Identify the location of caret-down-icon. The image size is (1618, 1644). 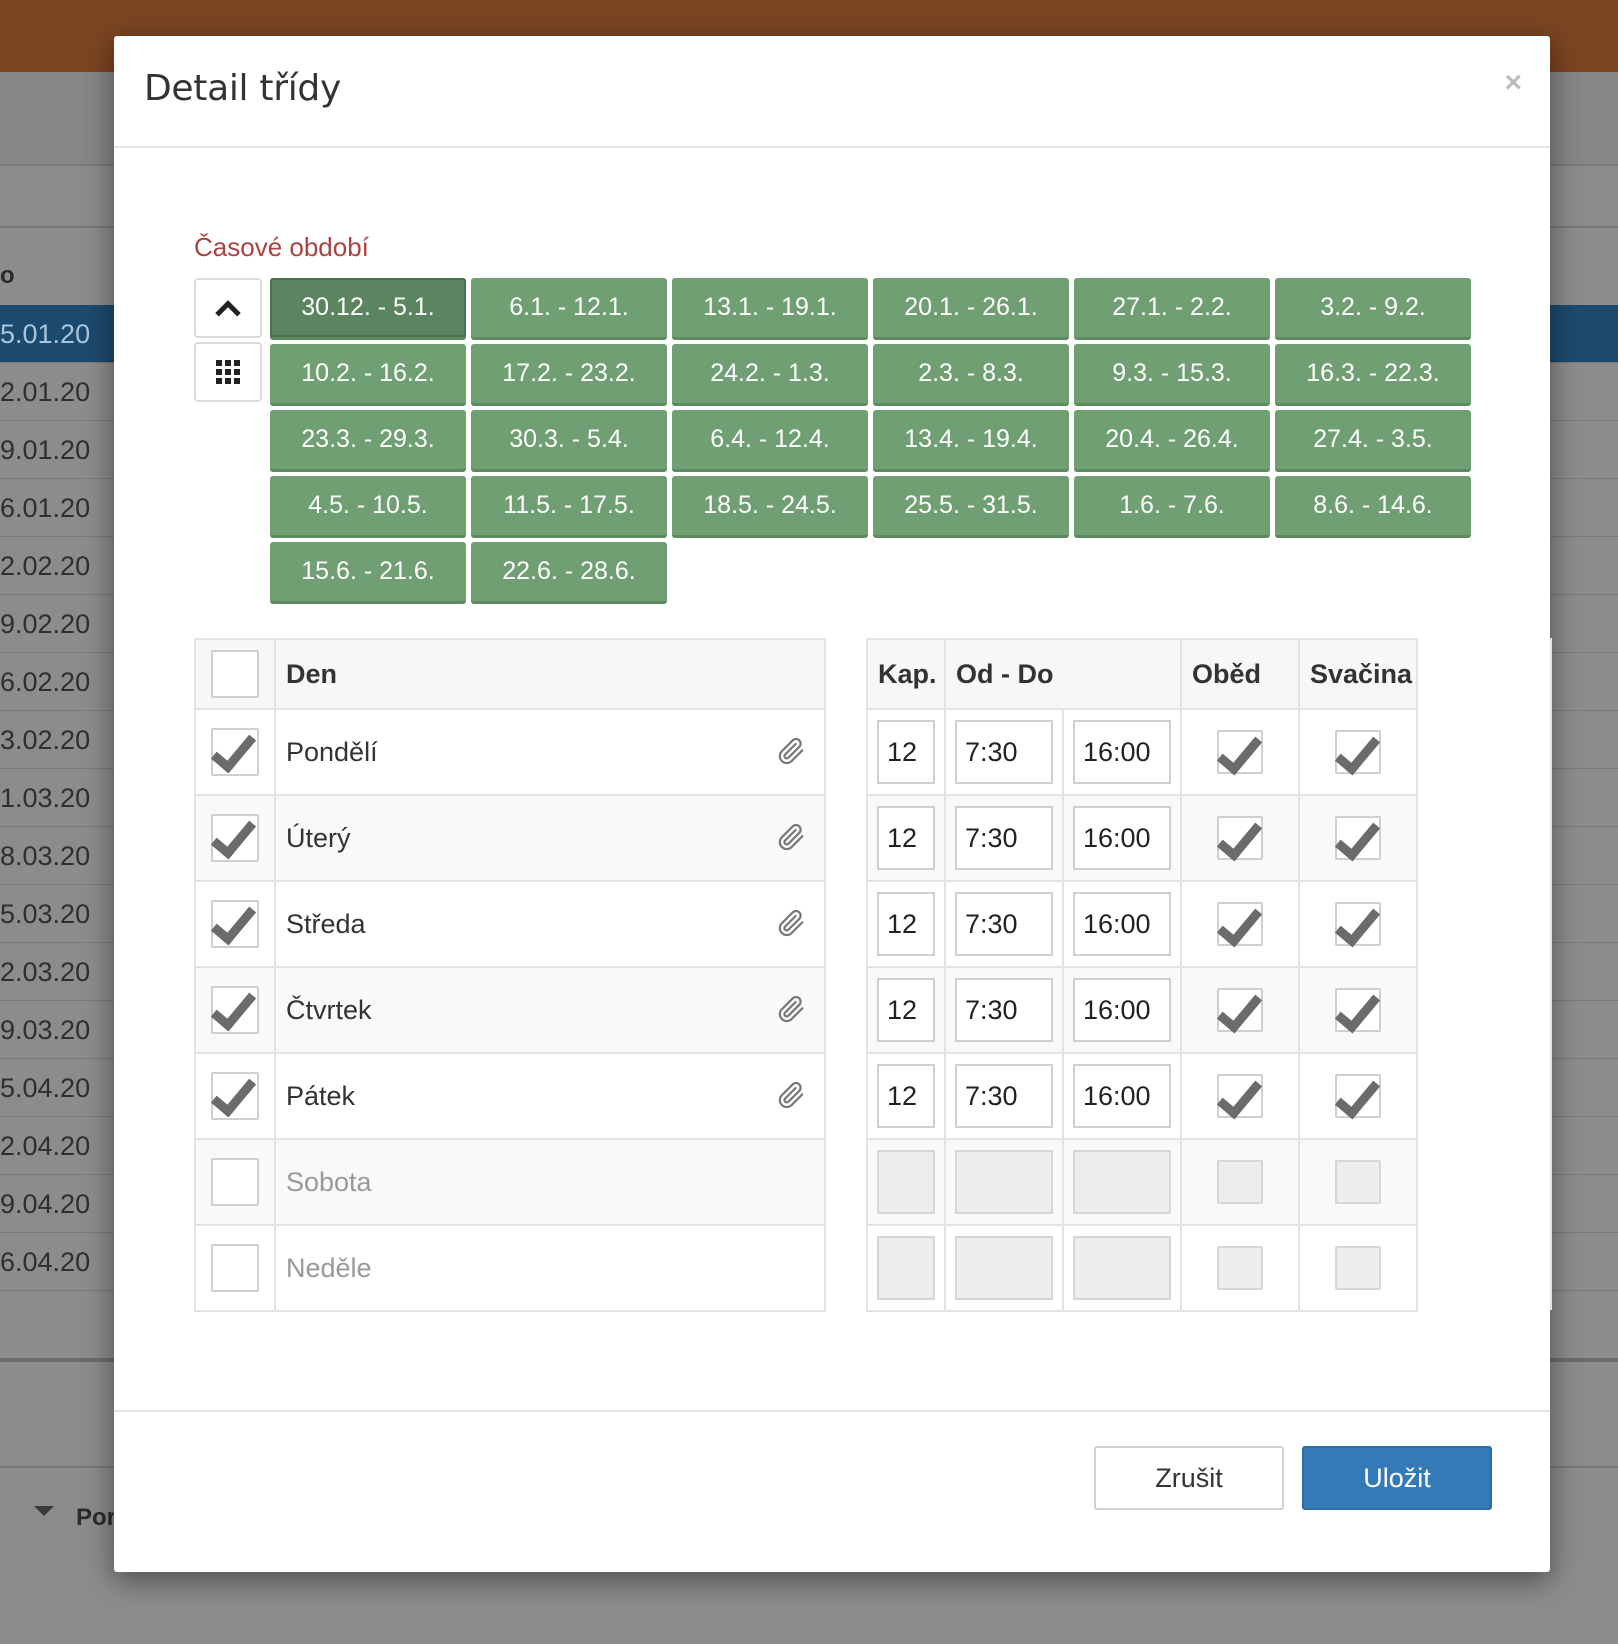
(44, 1511).